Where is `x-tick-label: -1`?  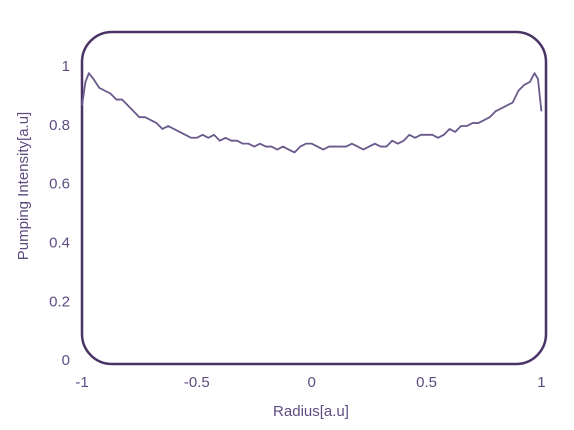 x-tick-label: -1 is located at coordinates (81, 382).